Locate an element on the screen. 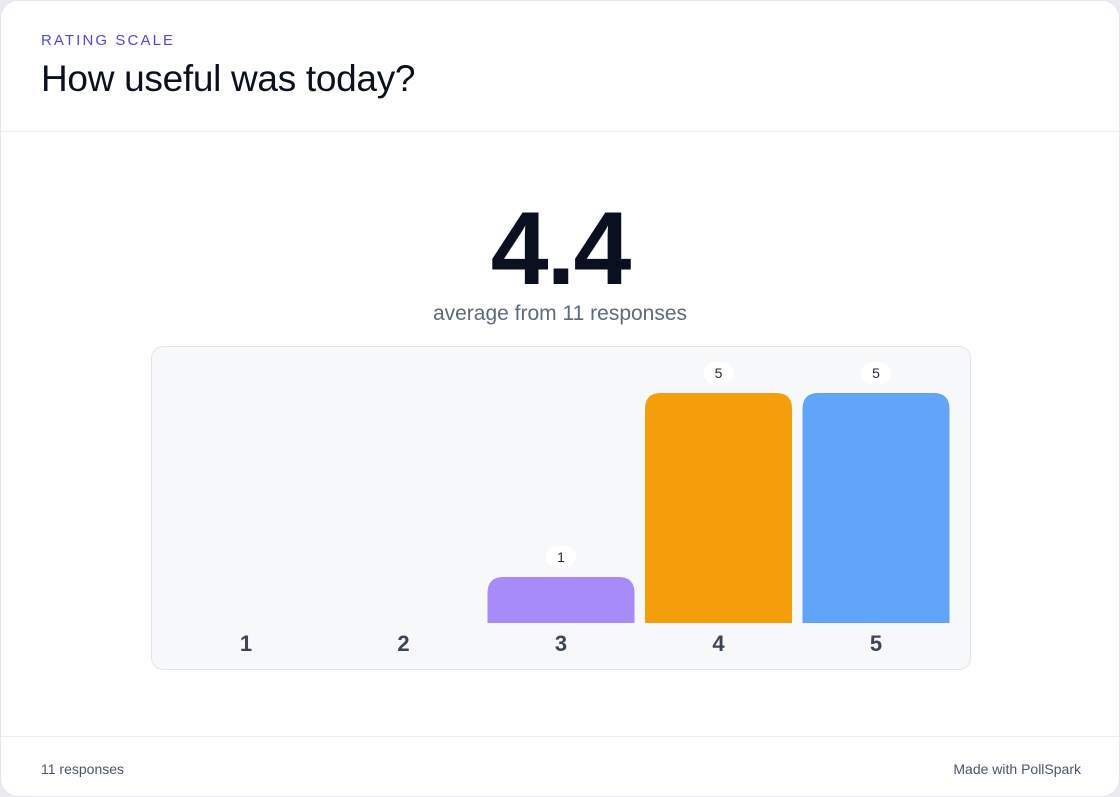  average-caption: average from 11 responses is located at coordinates (560, 313).